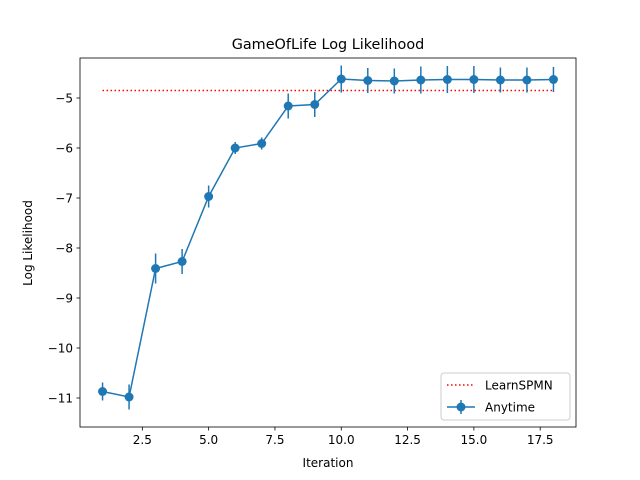 This screenshot has width=640, height=480. Describe the element at coordinates (64, 198) in the screenshot. I see `y-tick-label: −7` at that location.